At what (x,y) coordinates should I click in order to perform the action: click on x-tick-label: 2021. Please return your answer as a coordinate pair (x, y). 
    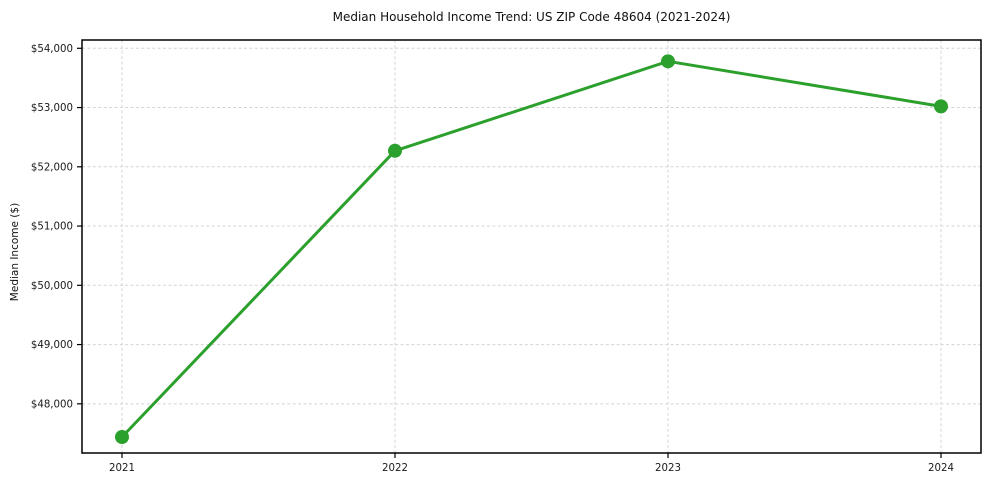
    Looking at the image, I should click on (122, 468).